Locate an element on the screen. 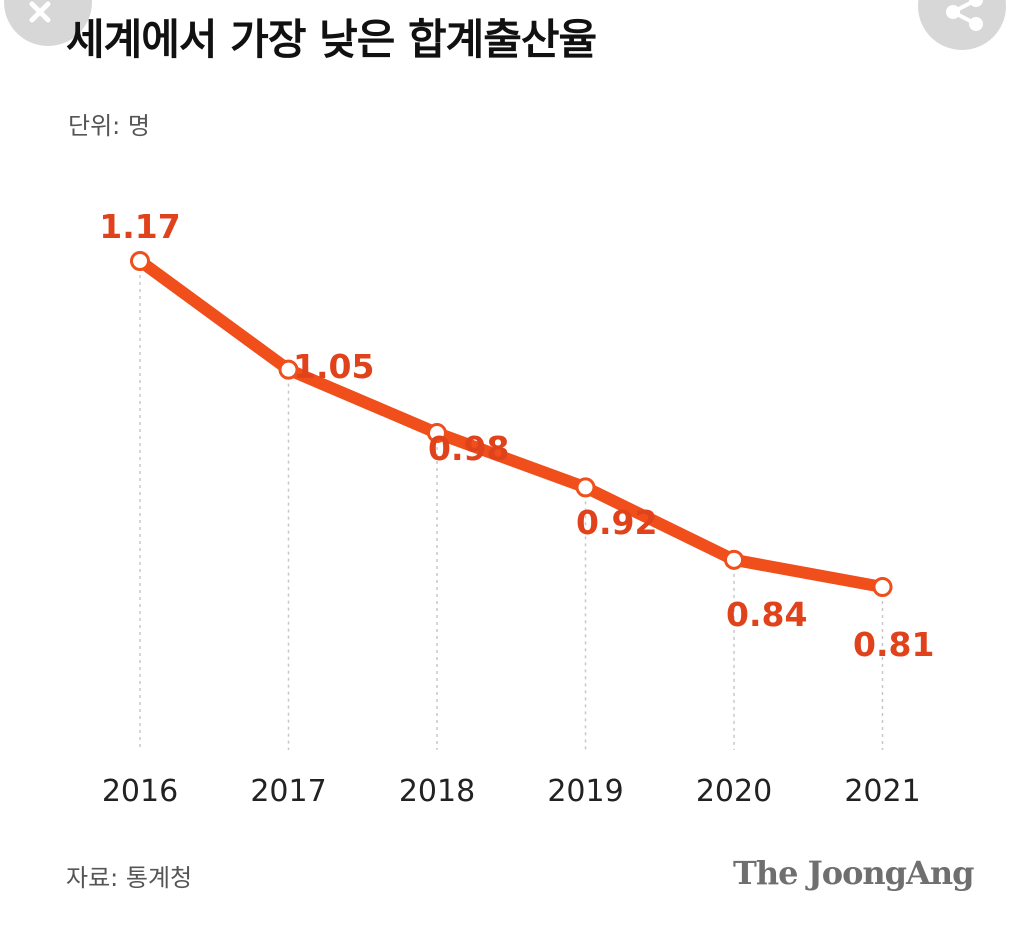  x-tick-label-2017: 2017 is located at coordinates (288, 791).